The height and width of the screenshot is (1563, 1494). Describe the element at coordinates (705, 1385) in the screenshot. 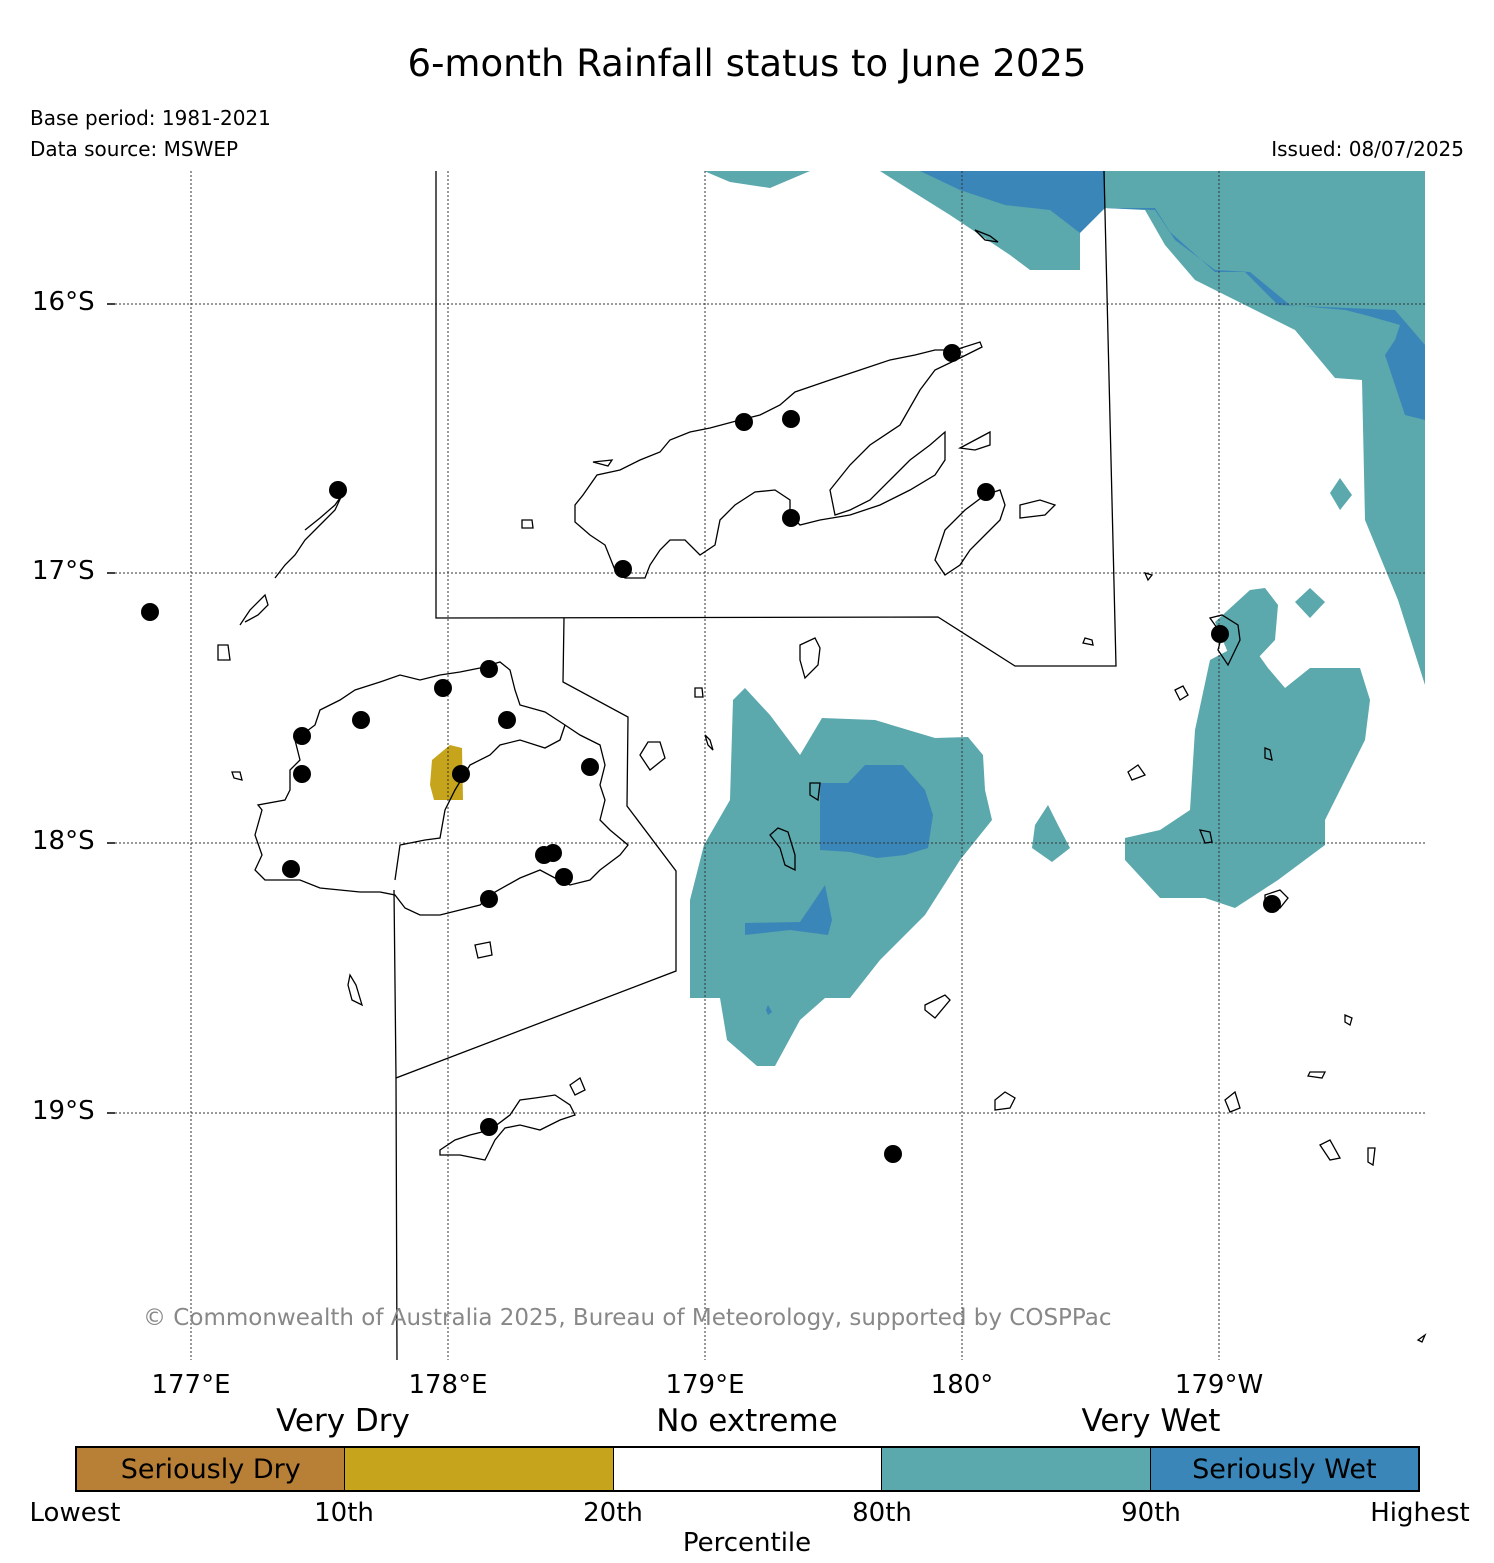

I see `lon-label-179e: 179°E` at that location.